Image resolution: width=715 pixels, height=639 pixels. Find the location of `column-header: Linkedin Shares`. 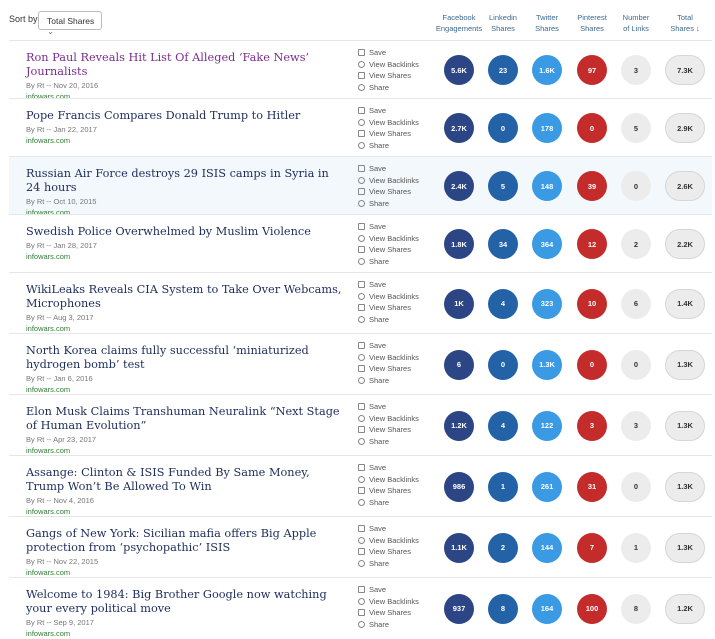

column-header: Linkedin Shares is located at coordinates (503, 23).